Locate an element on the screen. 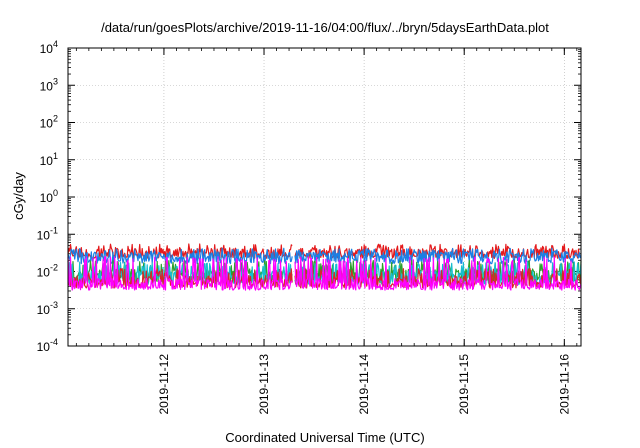 The width and height of the screenshot is (640, 448). x-tick-label: 2019-11-14 is located at coordinates (364, 384).